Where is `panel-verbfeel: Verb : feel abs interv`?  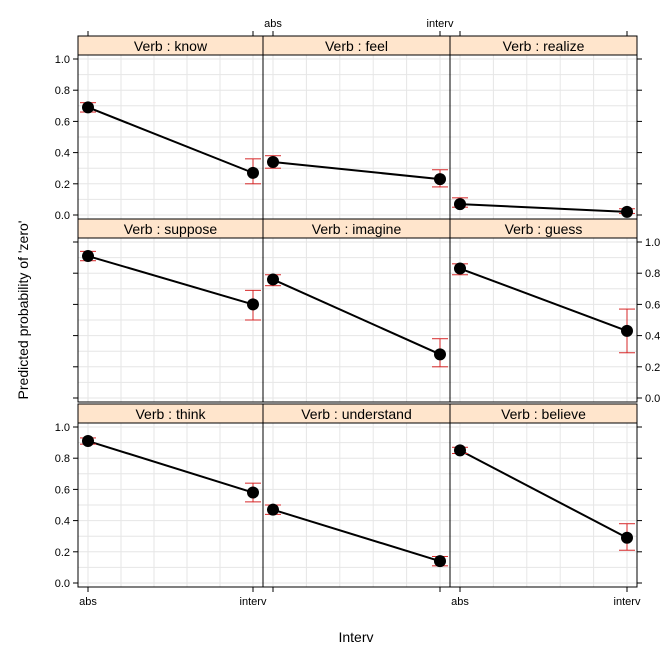 panel-verbfeel: Verb : feel abs interv is located at coordinates (358, 119).